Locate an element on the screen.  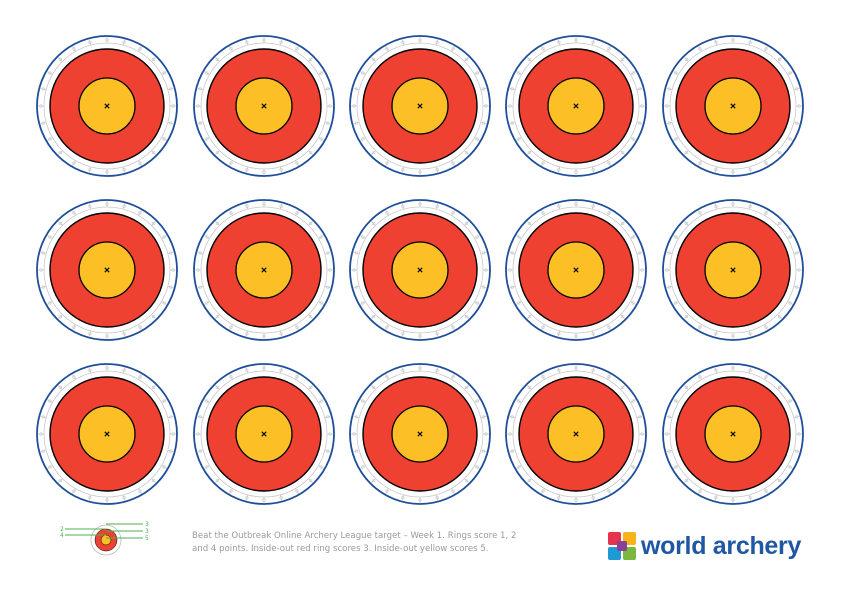
legend-label-right-3: 5 is located at coordinates (147, 538).